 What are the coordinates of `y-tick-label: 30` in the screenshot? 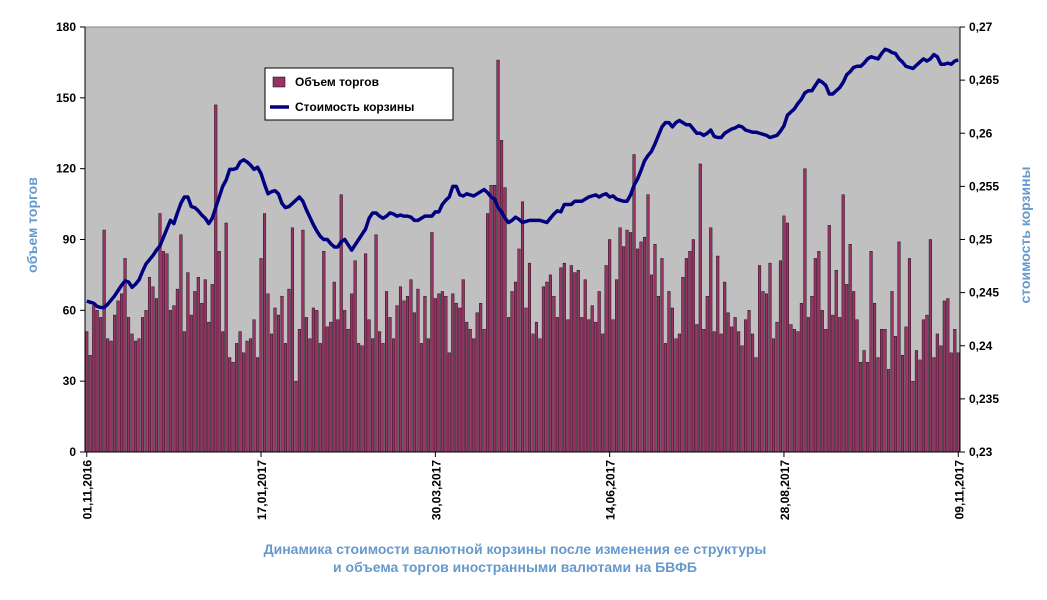 It's located at (70, 381).